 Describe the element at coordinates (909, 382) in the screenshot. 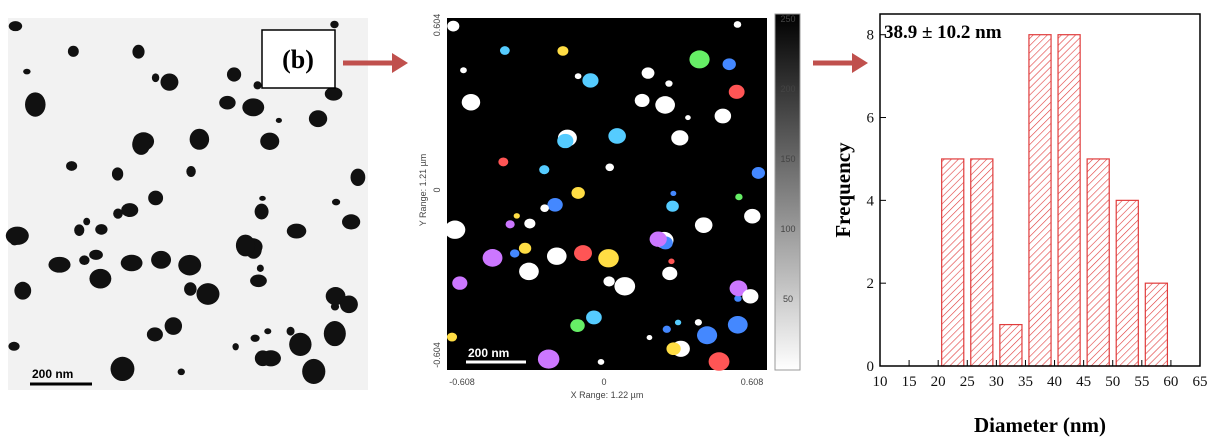

I see `x-tick-label: 15` at that location.